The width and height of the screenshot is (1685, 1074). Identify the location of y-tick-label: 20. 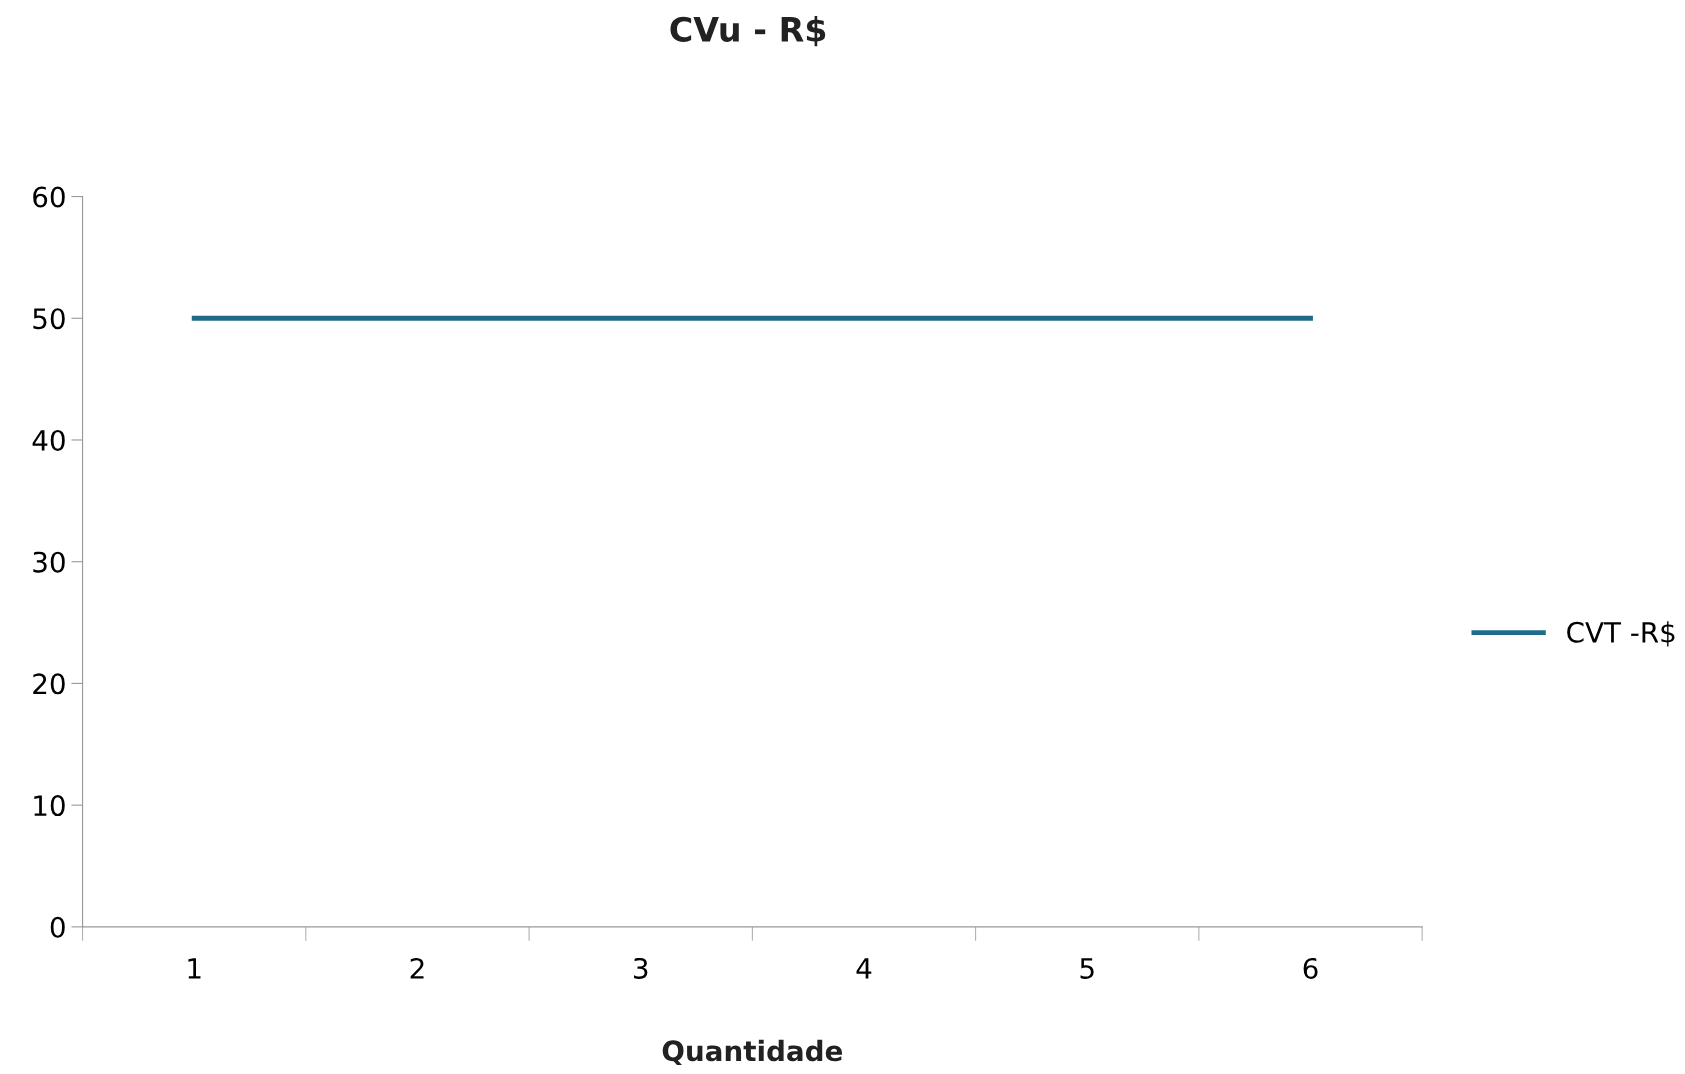
(49, 684).